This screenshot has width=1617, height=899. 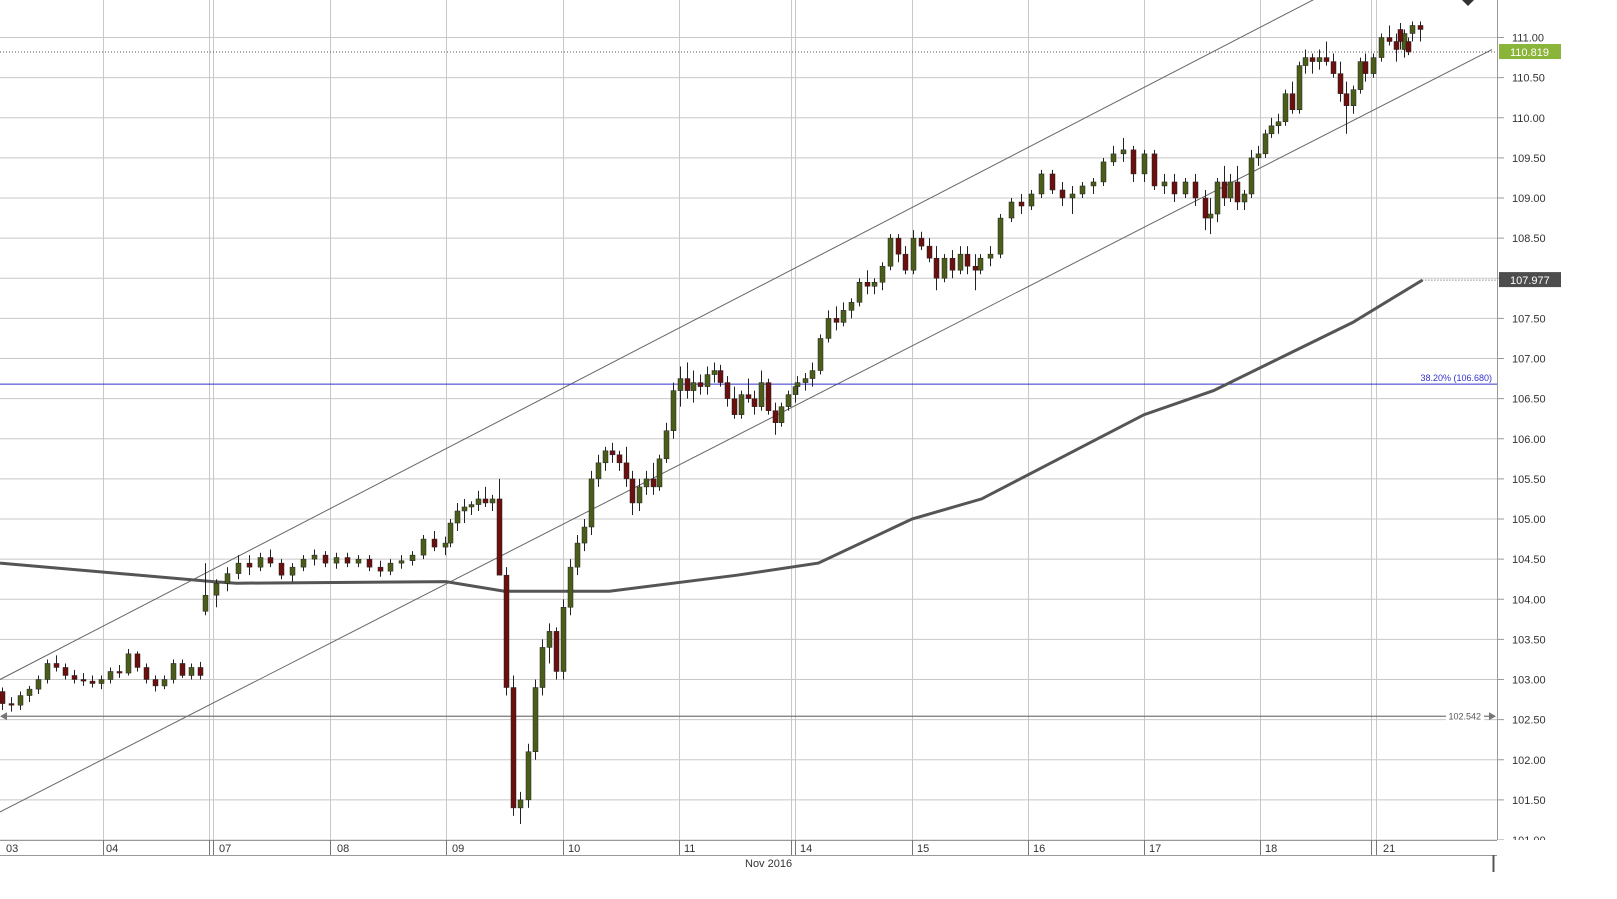 I want to click on current-price-label: 110.819, so click(x=1529, y=53).